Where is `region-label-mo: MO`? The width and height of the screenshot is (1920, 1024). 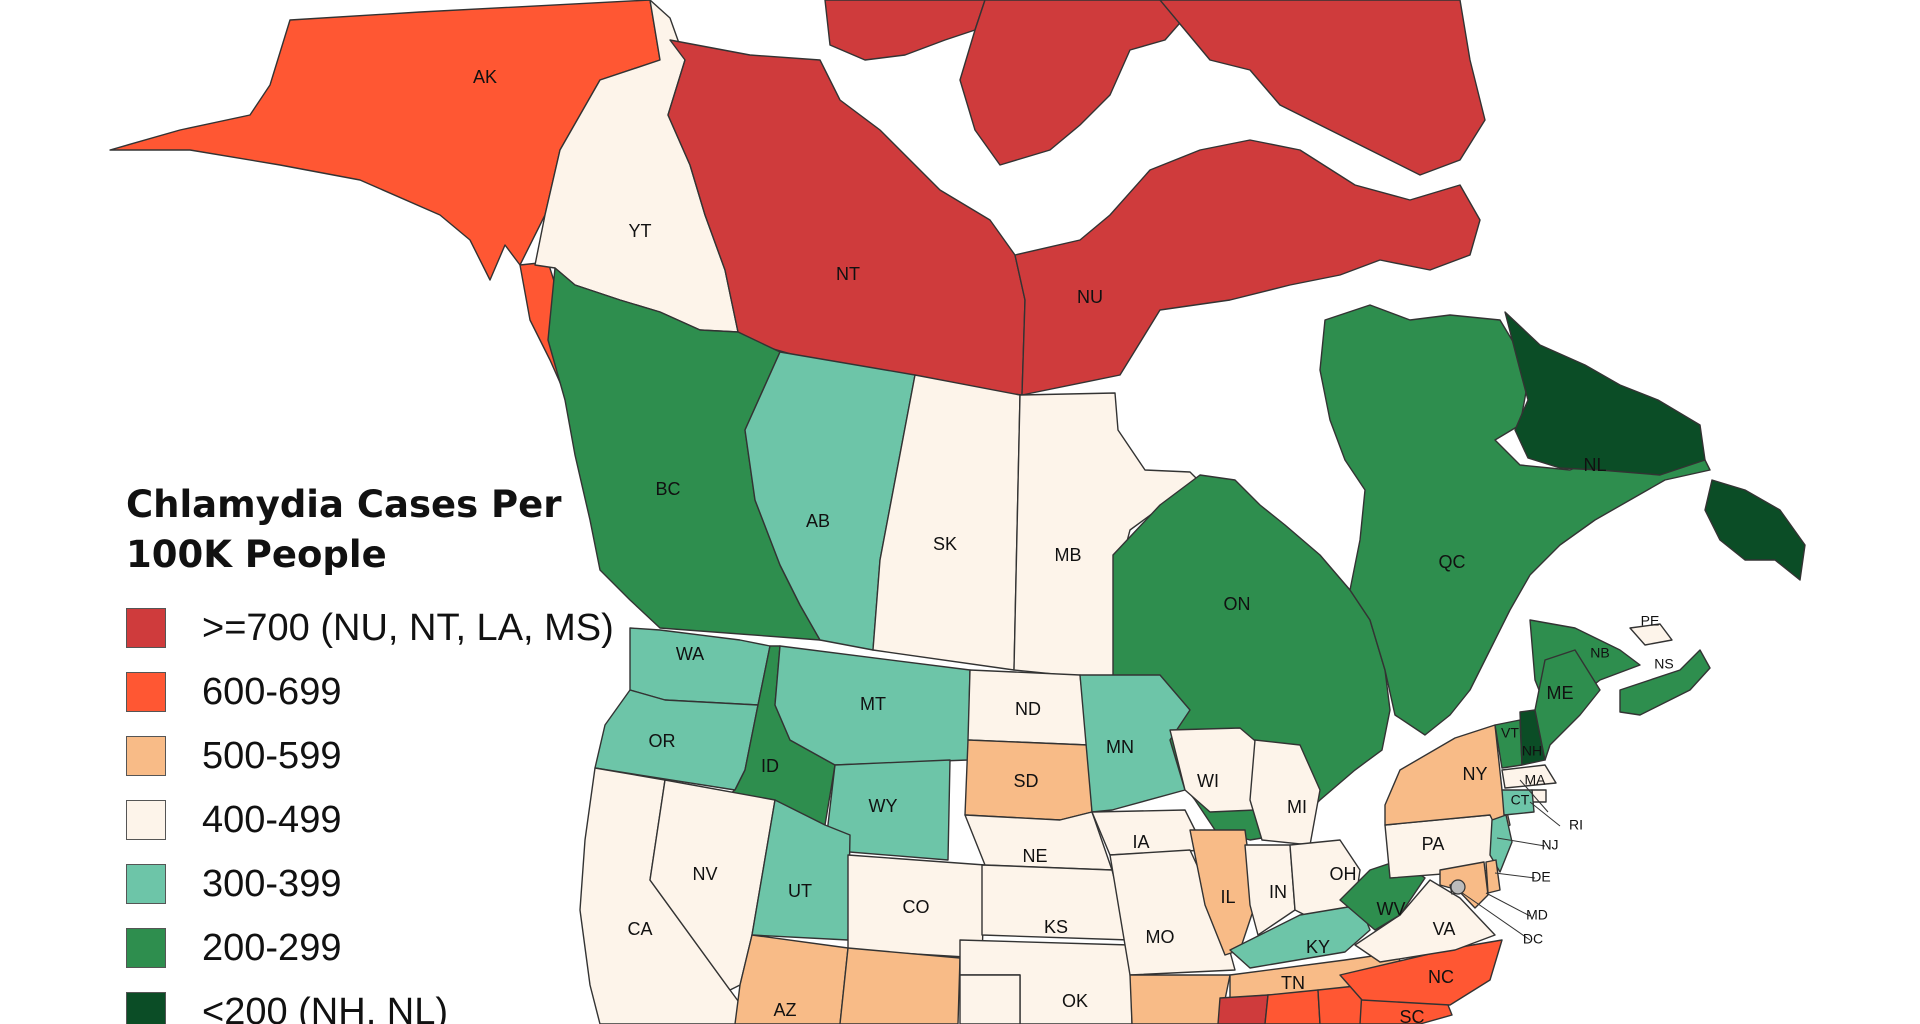
region-label-mo: MO is located at coordinates (1160, 937).